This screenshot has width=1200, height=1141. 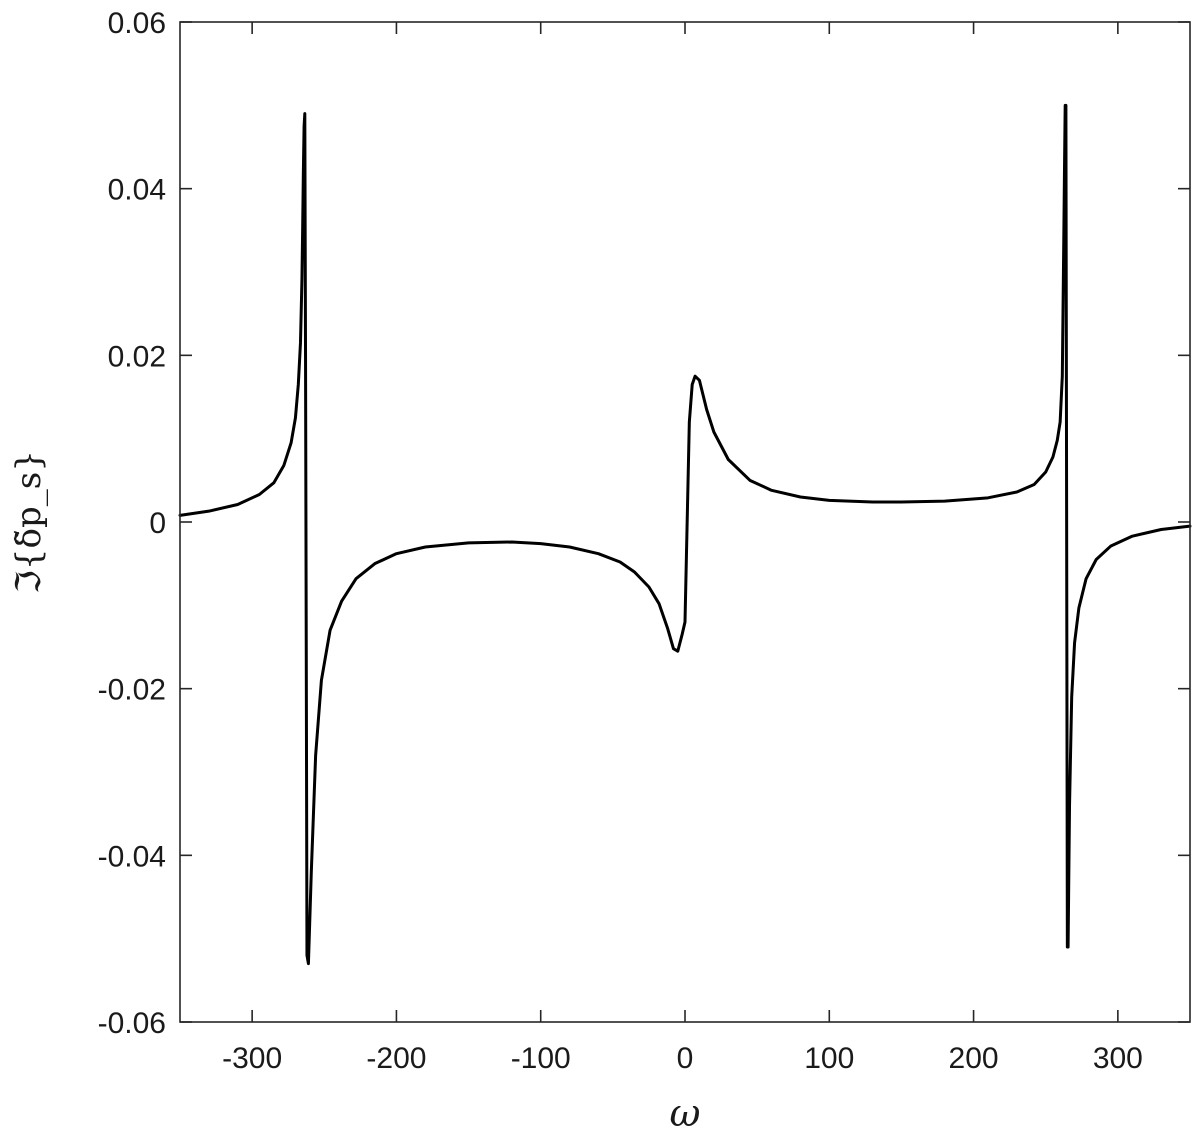 I want to click on y-tick-label: 0.06, so click(x=137, y=23).